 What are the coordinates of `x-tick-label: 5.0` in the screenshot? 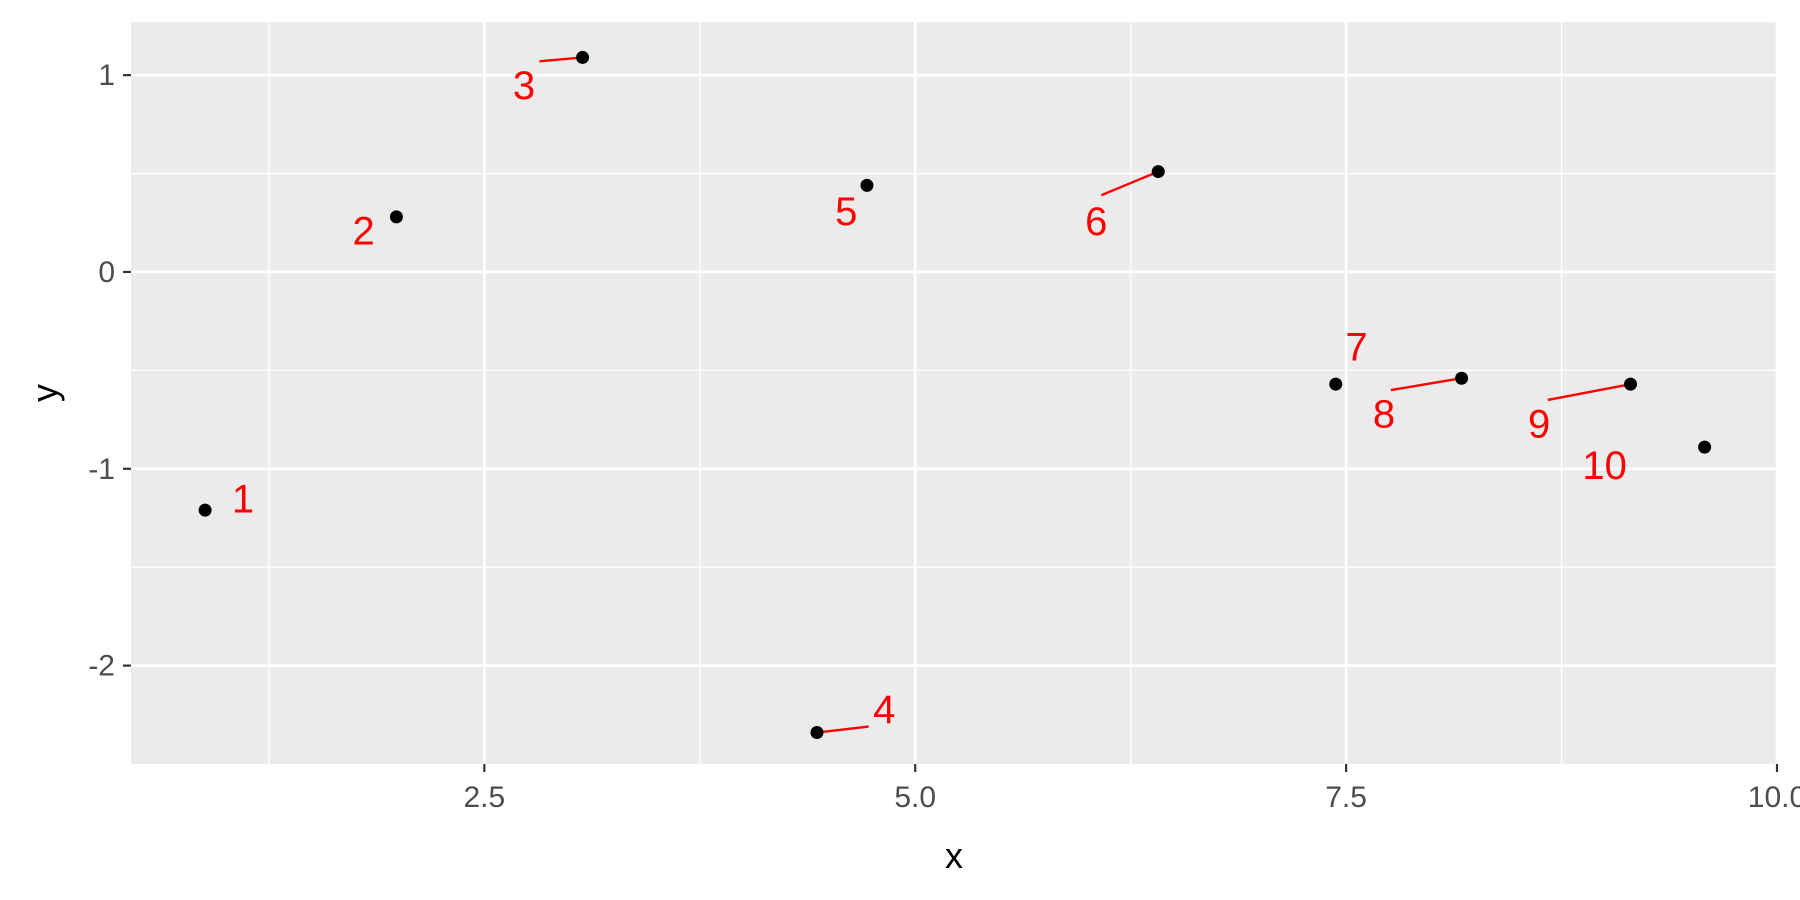 It's located at (915, 797).